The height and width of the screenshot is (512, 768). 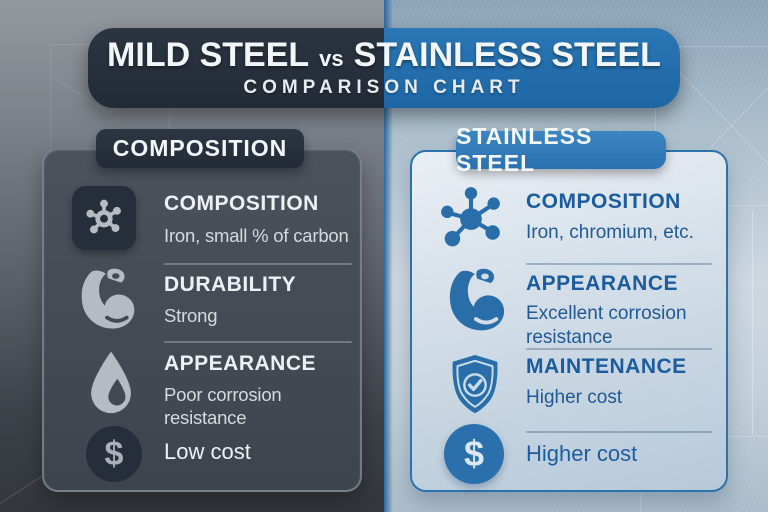 I want to click on shield-check-icon, so click(x=475, y=388).